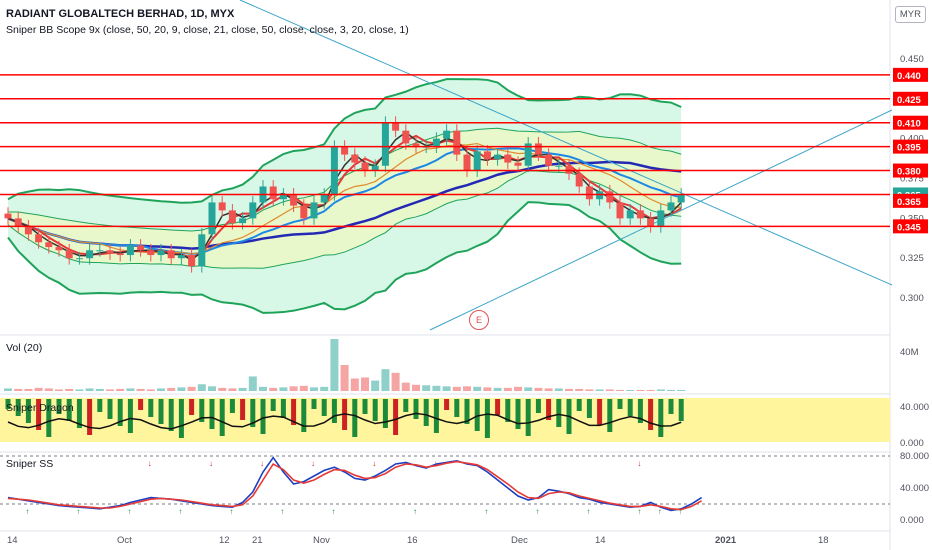 This screenshot has width=932, height=550. I want to click on earnings-event-icon: E, so click(479, 320).